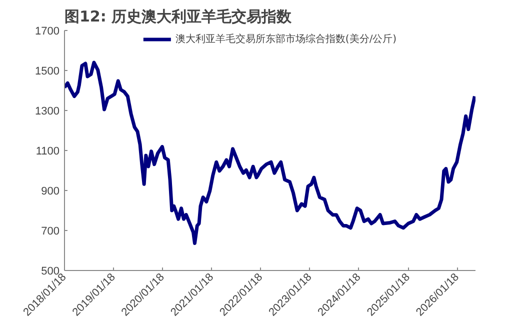 The height and width of the screenshot is (329, 509). Describe the element at coordinates (47, 112) in the screenshot. I see `y-tick-label: 1300` at that location.